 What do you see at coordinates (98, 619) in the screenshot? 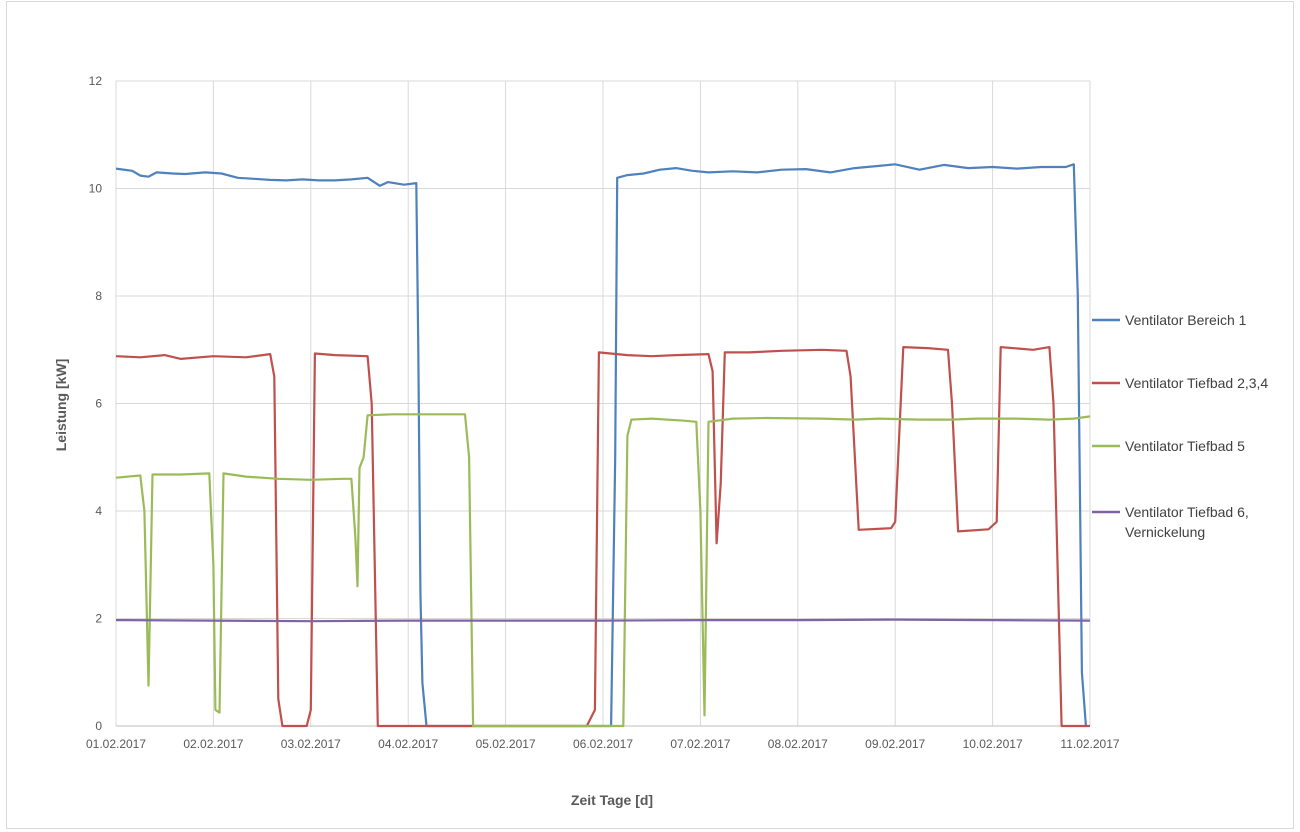
I see `y-tick-label: 2` at bounding box center [98, 619].